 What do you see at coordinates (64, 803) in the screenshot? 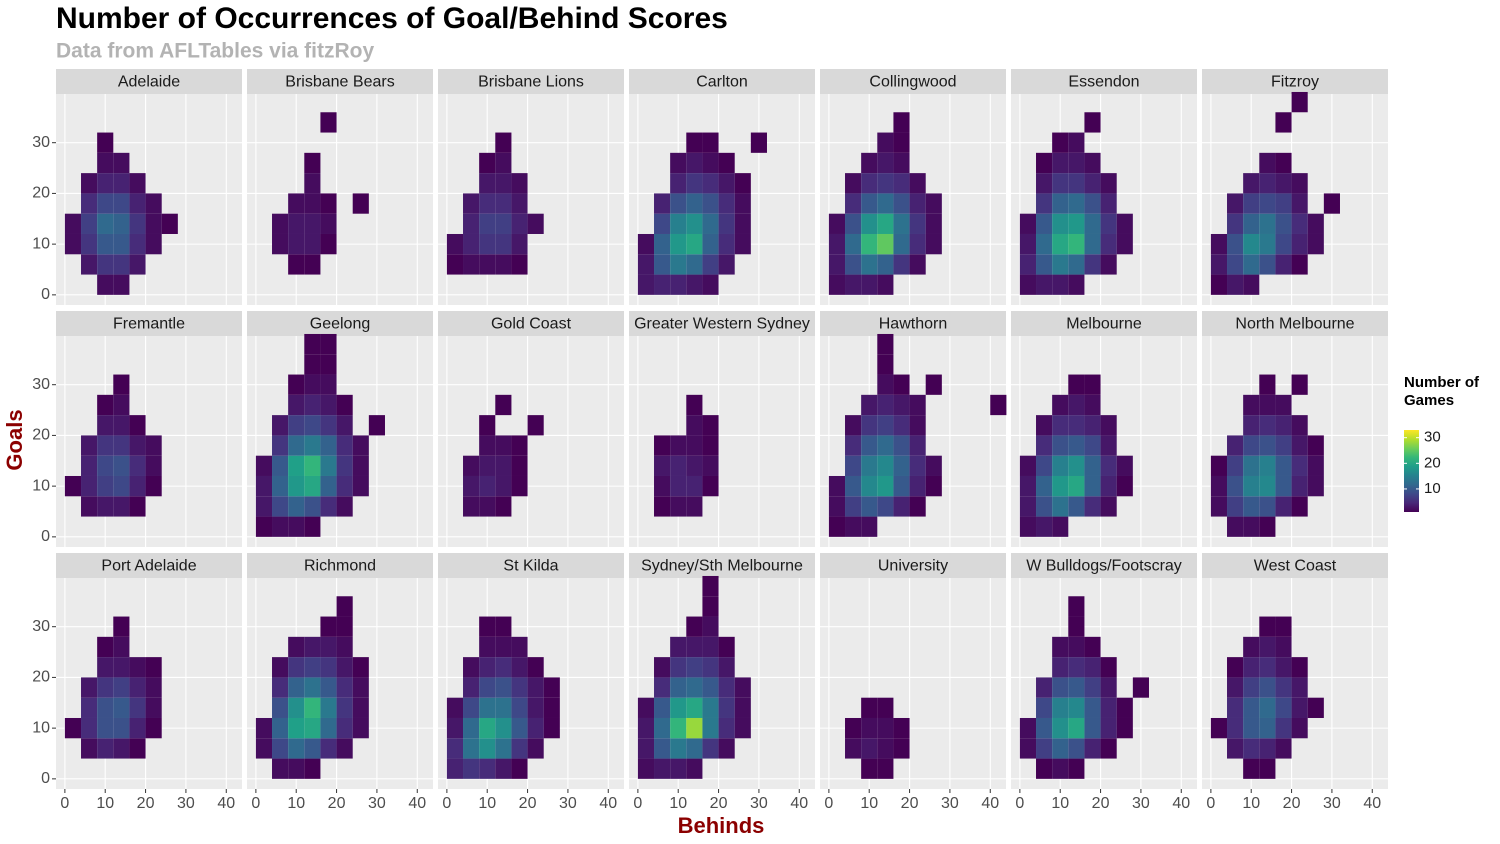
I see `x-tick-label: 0` at bounding box center [64, 803].